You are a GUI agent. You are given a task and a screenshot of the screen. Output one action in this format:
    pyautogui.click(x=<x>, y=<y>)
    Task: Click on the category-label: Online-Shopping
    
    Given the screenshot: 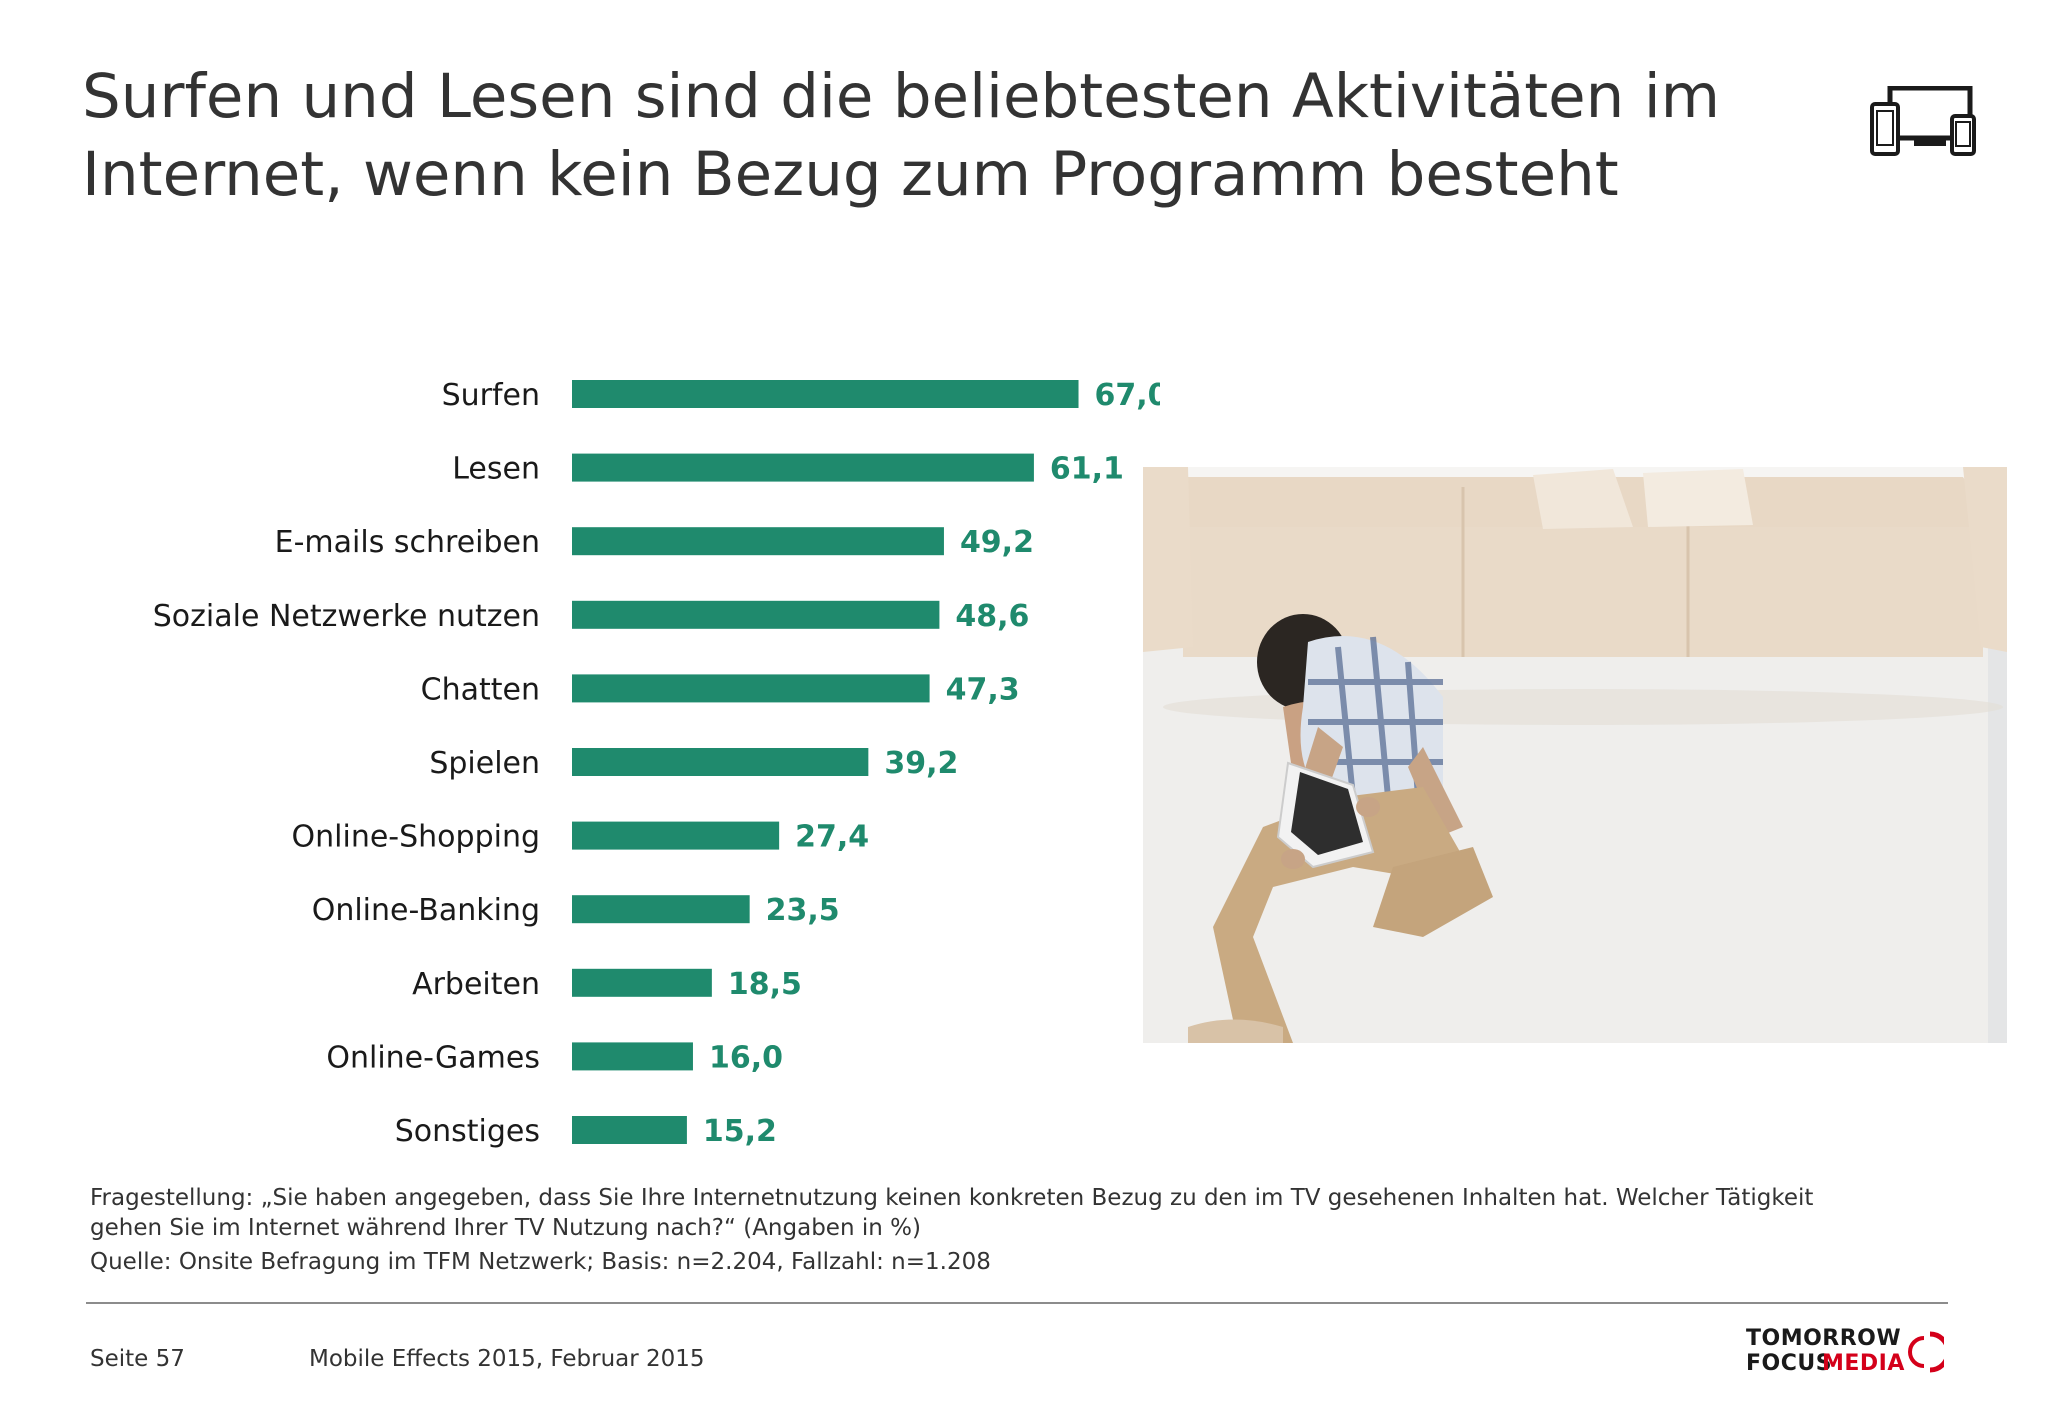 What is the action you would take?
    pyautogui.click(x=416, y=837)
    